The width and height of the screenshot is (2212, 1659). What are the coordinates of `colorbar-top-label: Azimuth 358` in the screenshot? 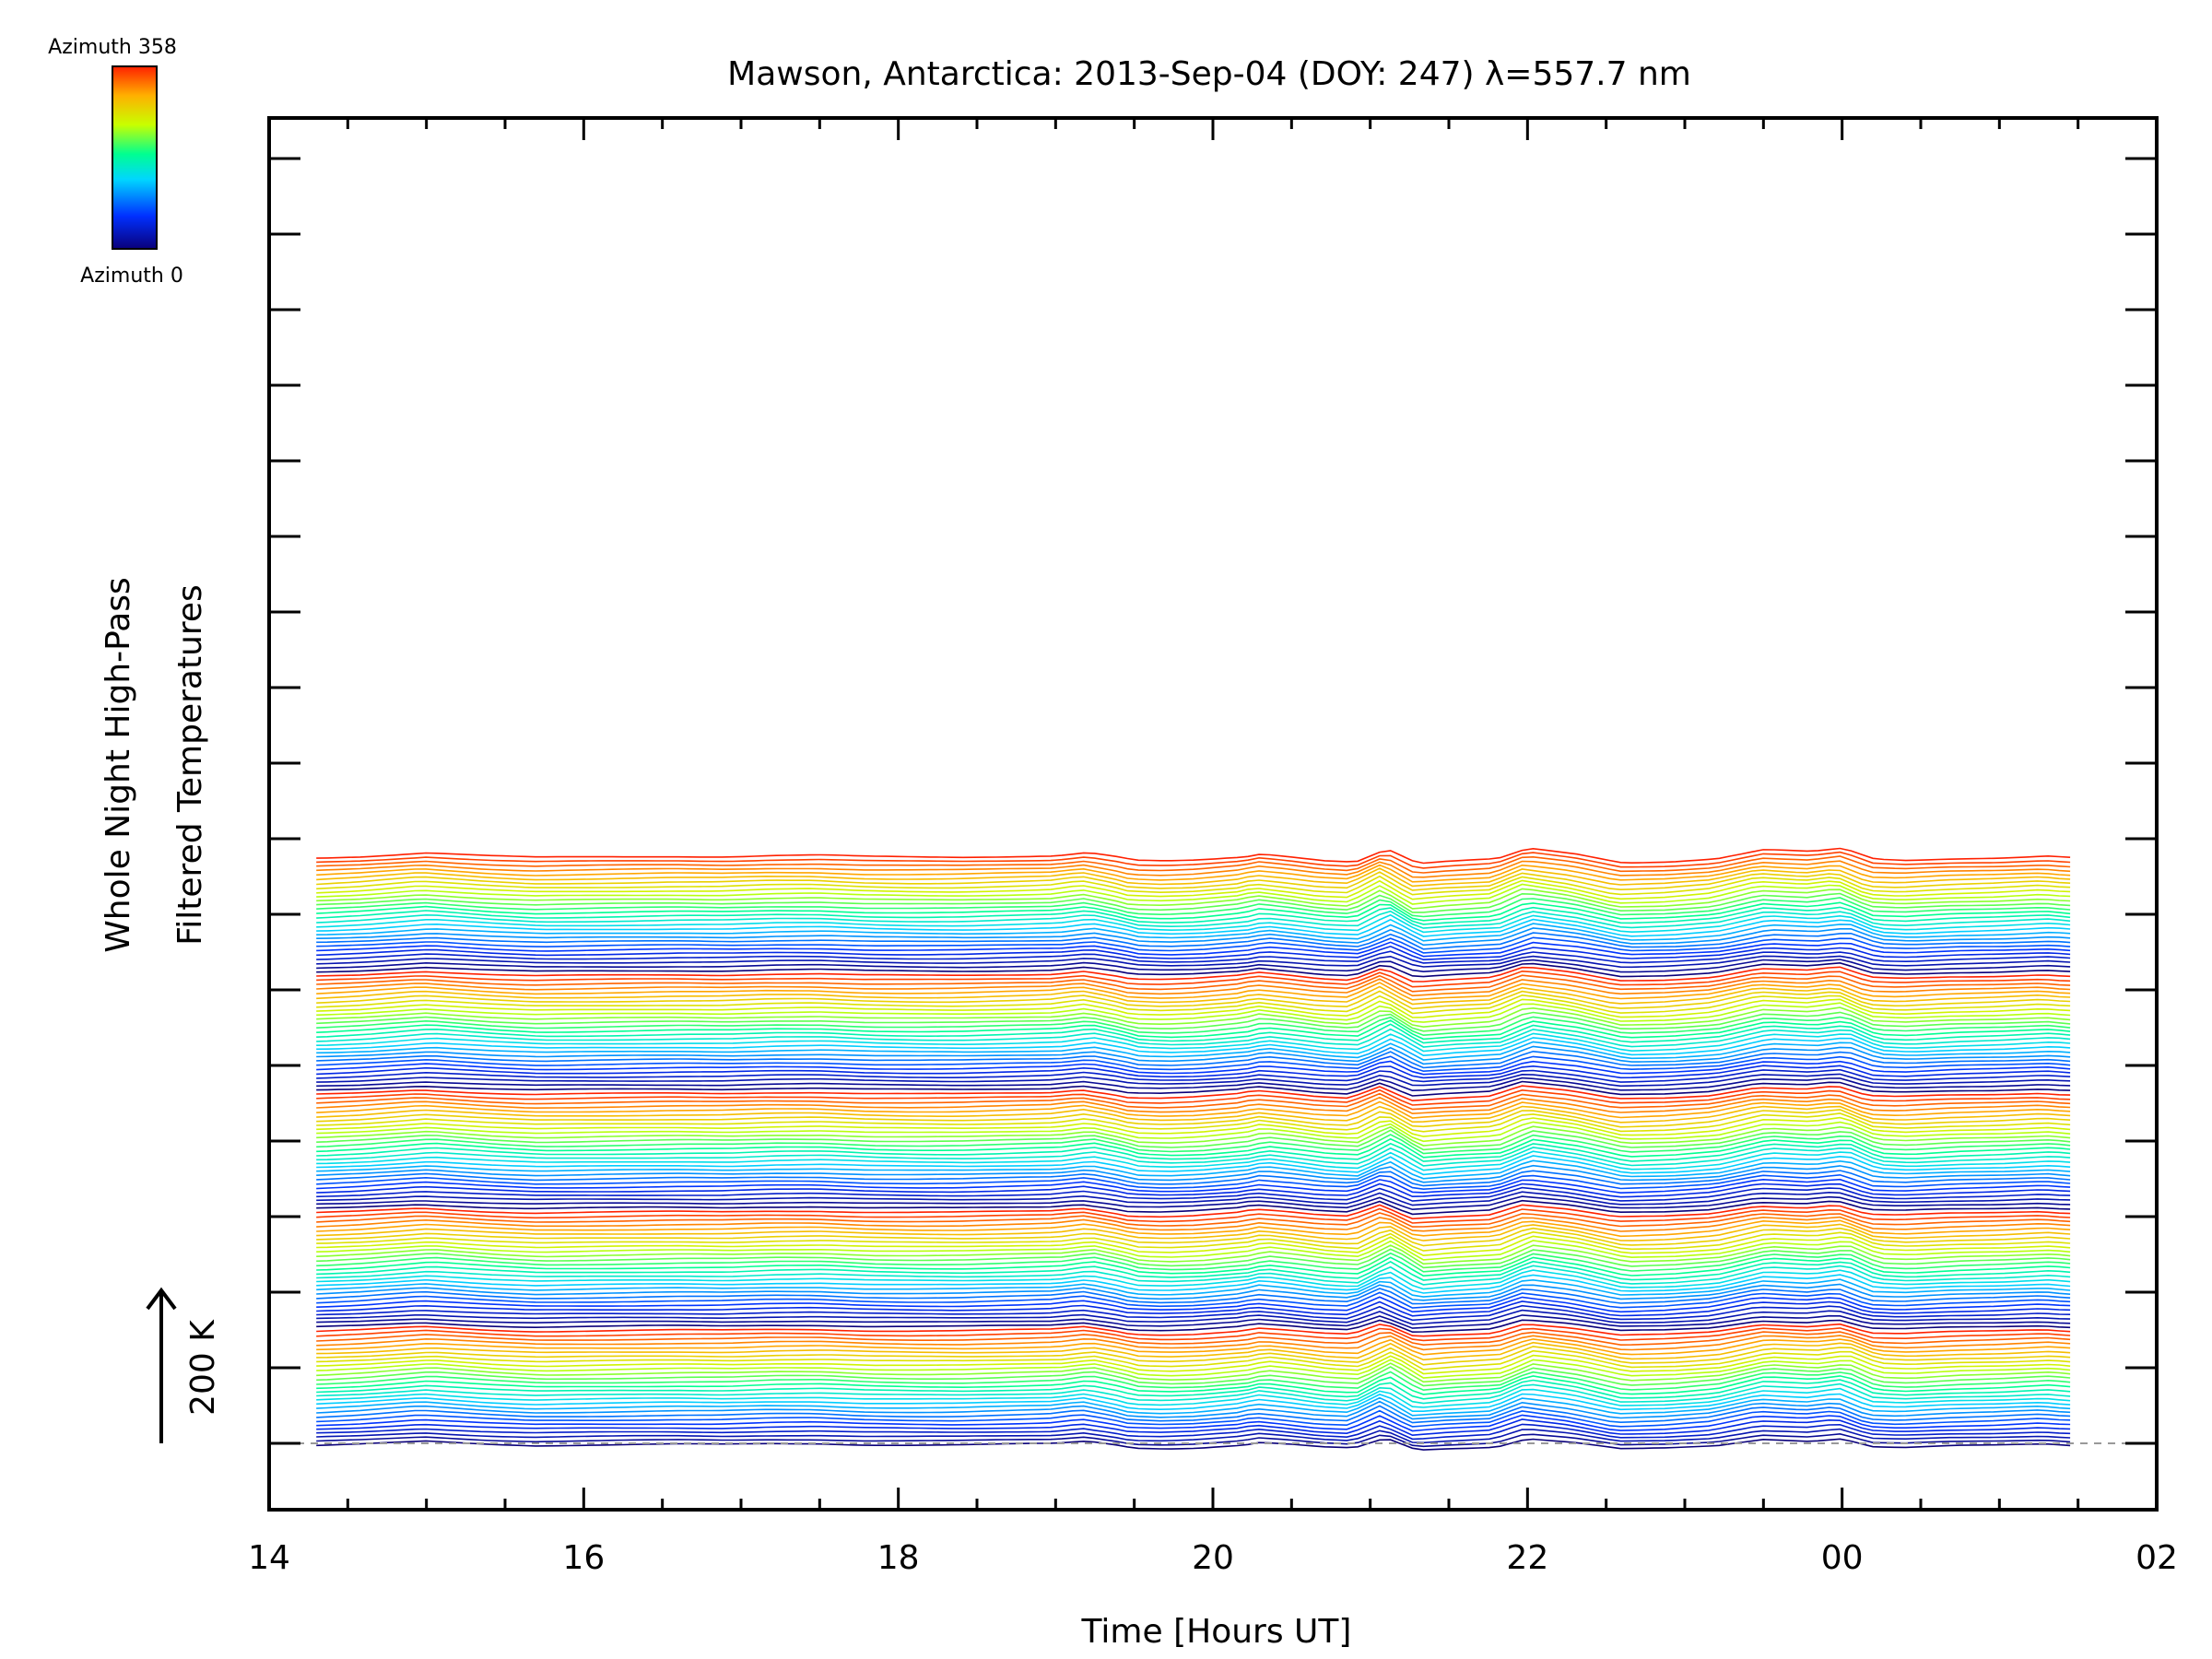 It's located at (112, 47).